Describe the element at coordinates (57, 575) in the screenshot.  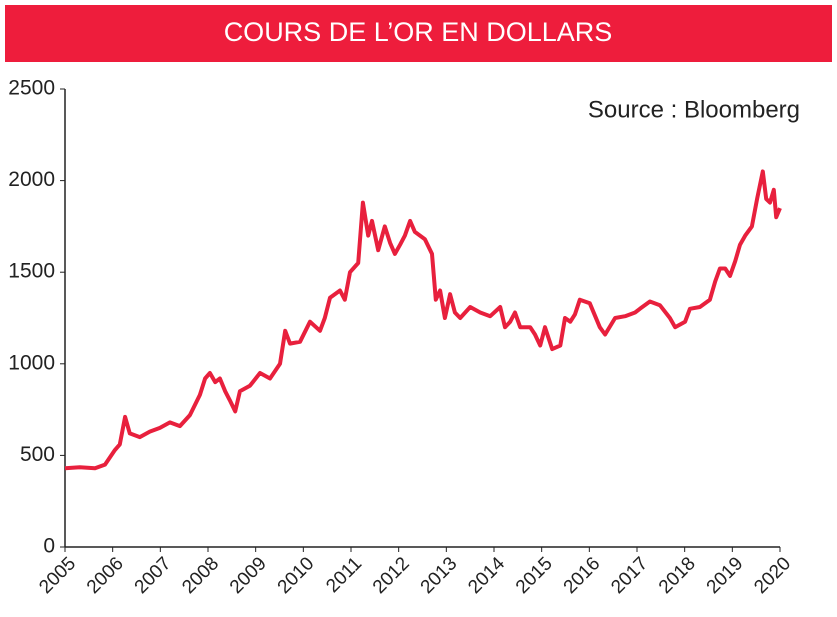
I see `x-tick-label: 2005` at that location.